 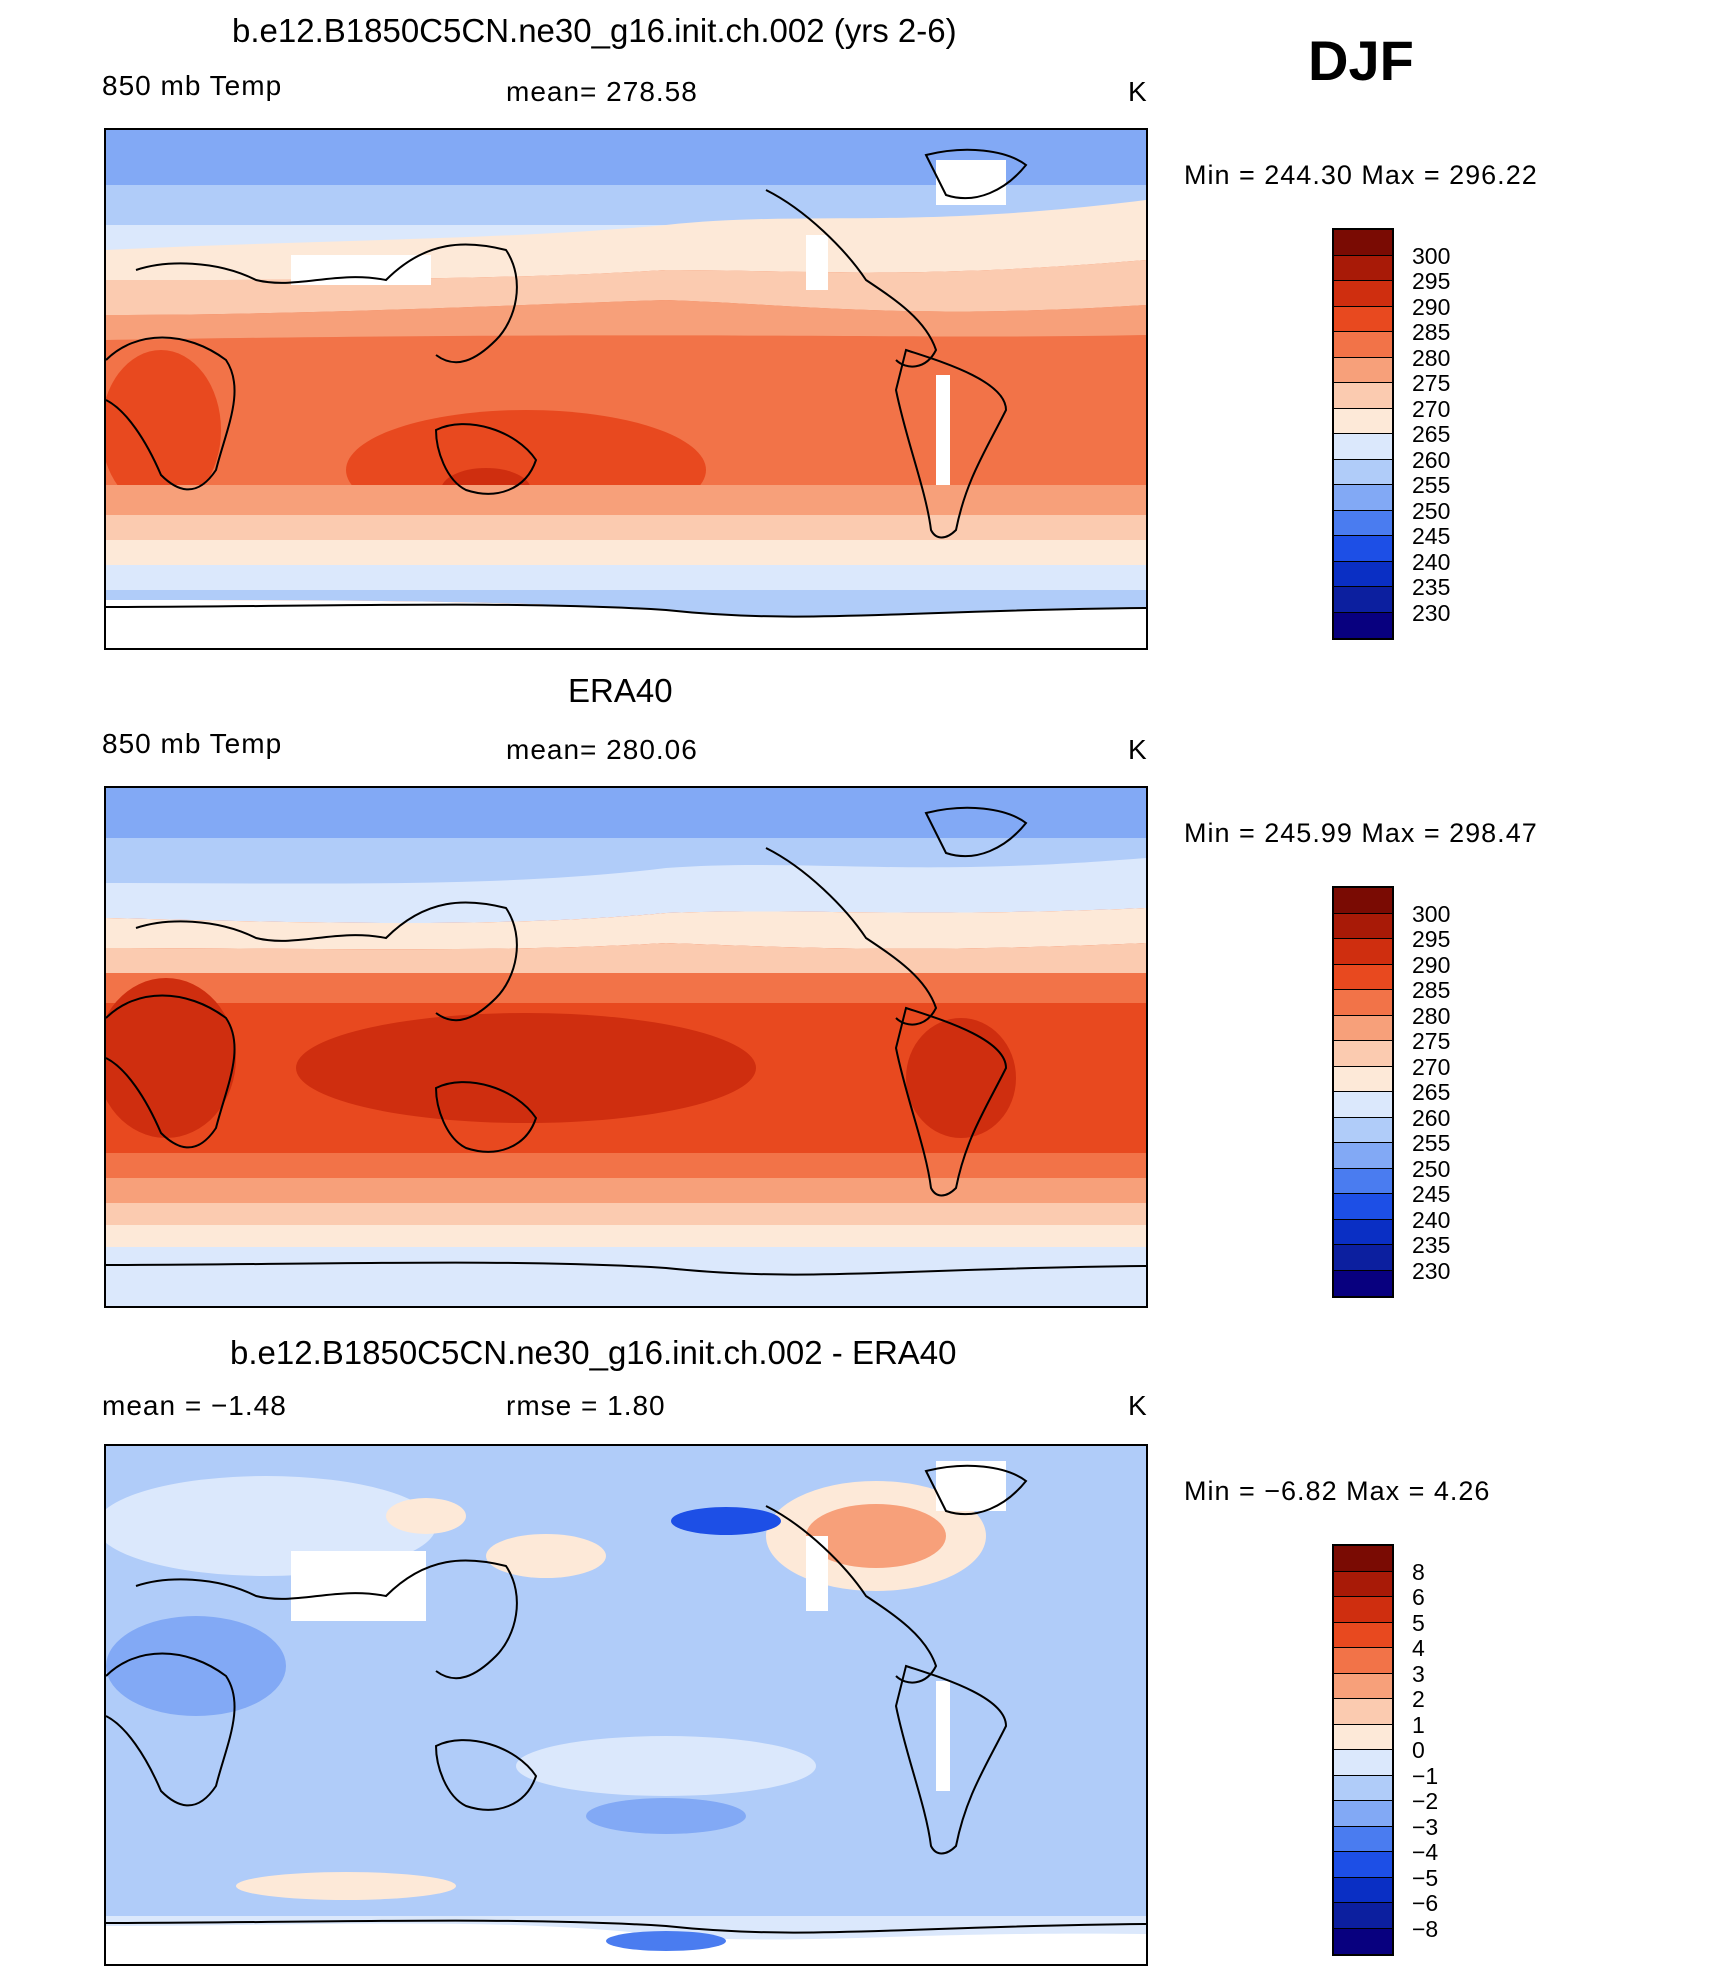 I want to click on warm-africa, so click(x=163, y=430).